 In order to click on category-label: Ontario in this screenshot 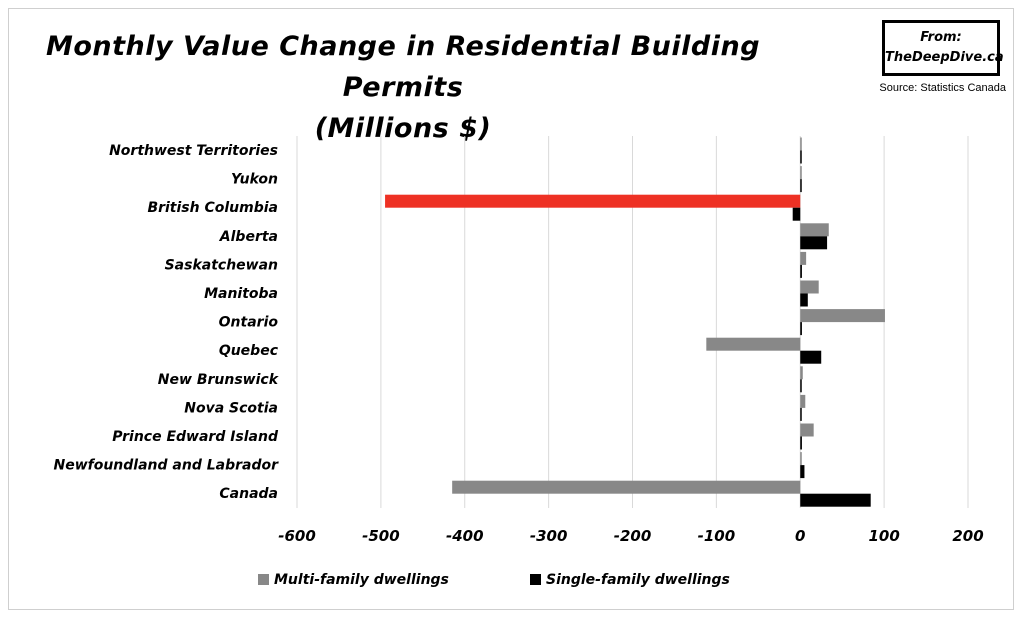, I will do `click(249, 323)`.